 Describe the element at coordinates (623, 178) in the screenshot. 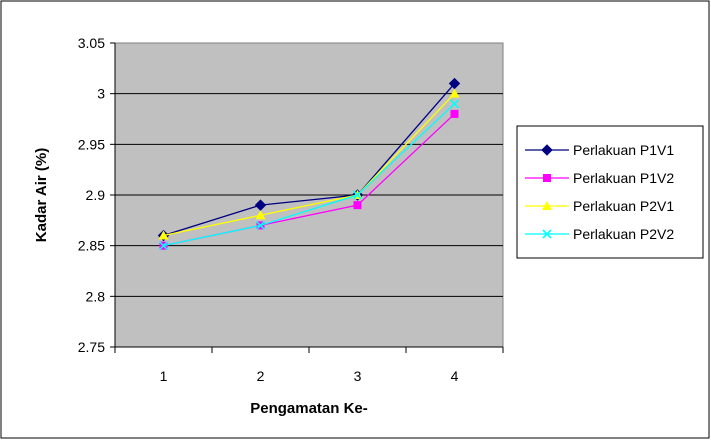

I see `legend-label: Perlakuan P1V2` at that location.